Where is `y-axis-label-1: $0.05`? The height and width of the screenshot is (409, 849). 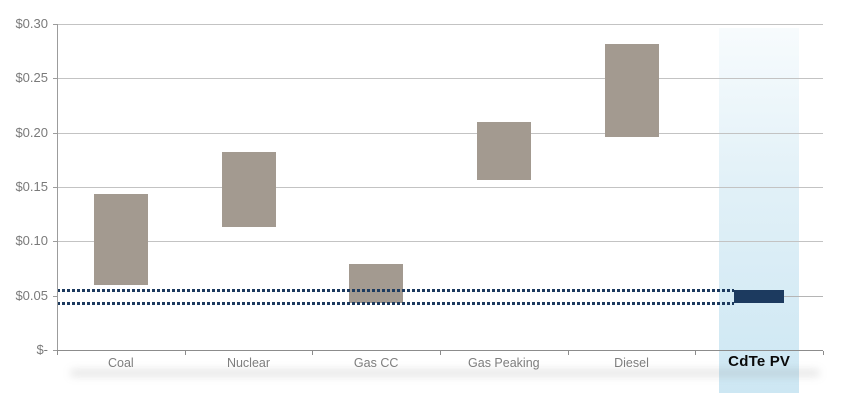 y-axis-label-1: $0.05 is located at coordinates (31, 295).